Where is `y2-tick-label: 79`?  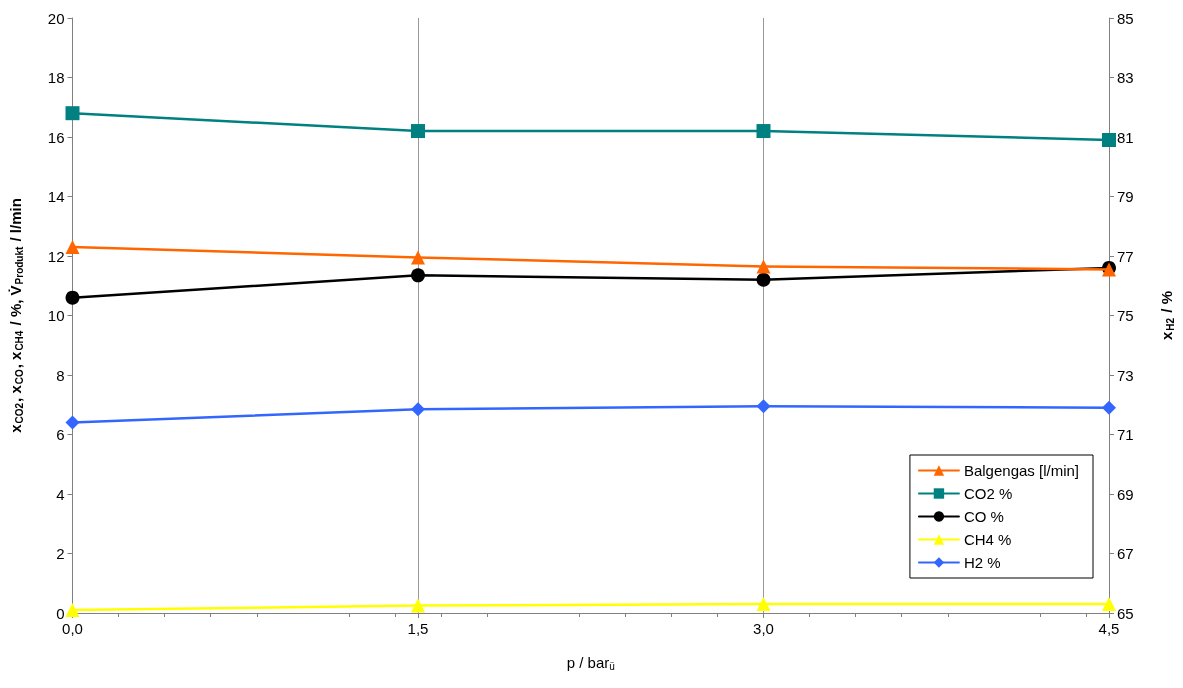 y2-tick-label: 79 is located at coordinates (1125, 196).